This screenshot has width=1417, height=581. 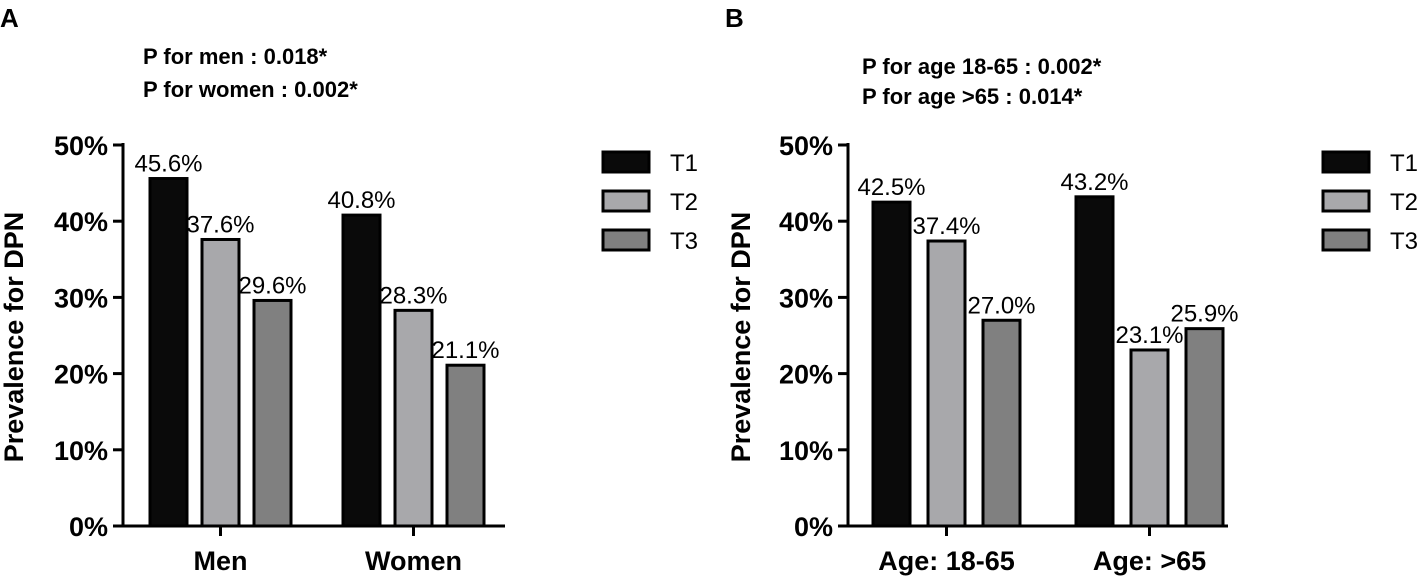 What do you see at coordinates (272, 413) in the screenshot?
I see `bar-t3-men` at bounding box center [272, 413].